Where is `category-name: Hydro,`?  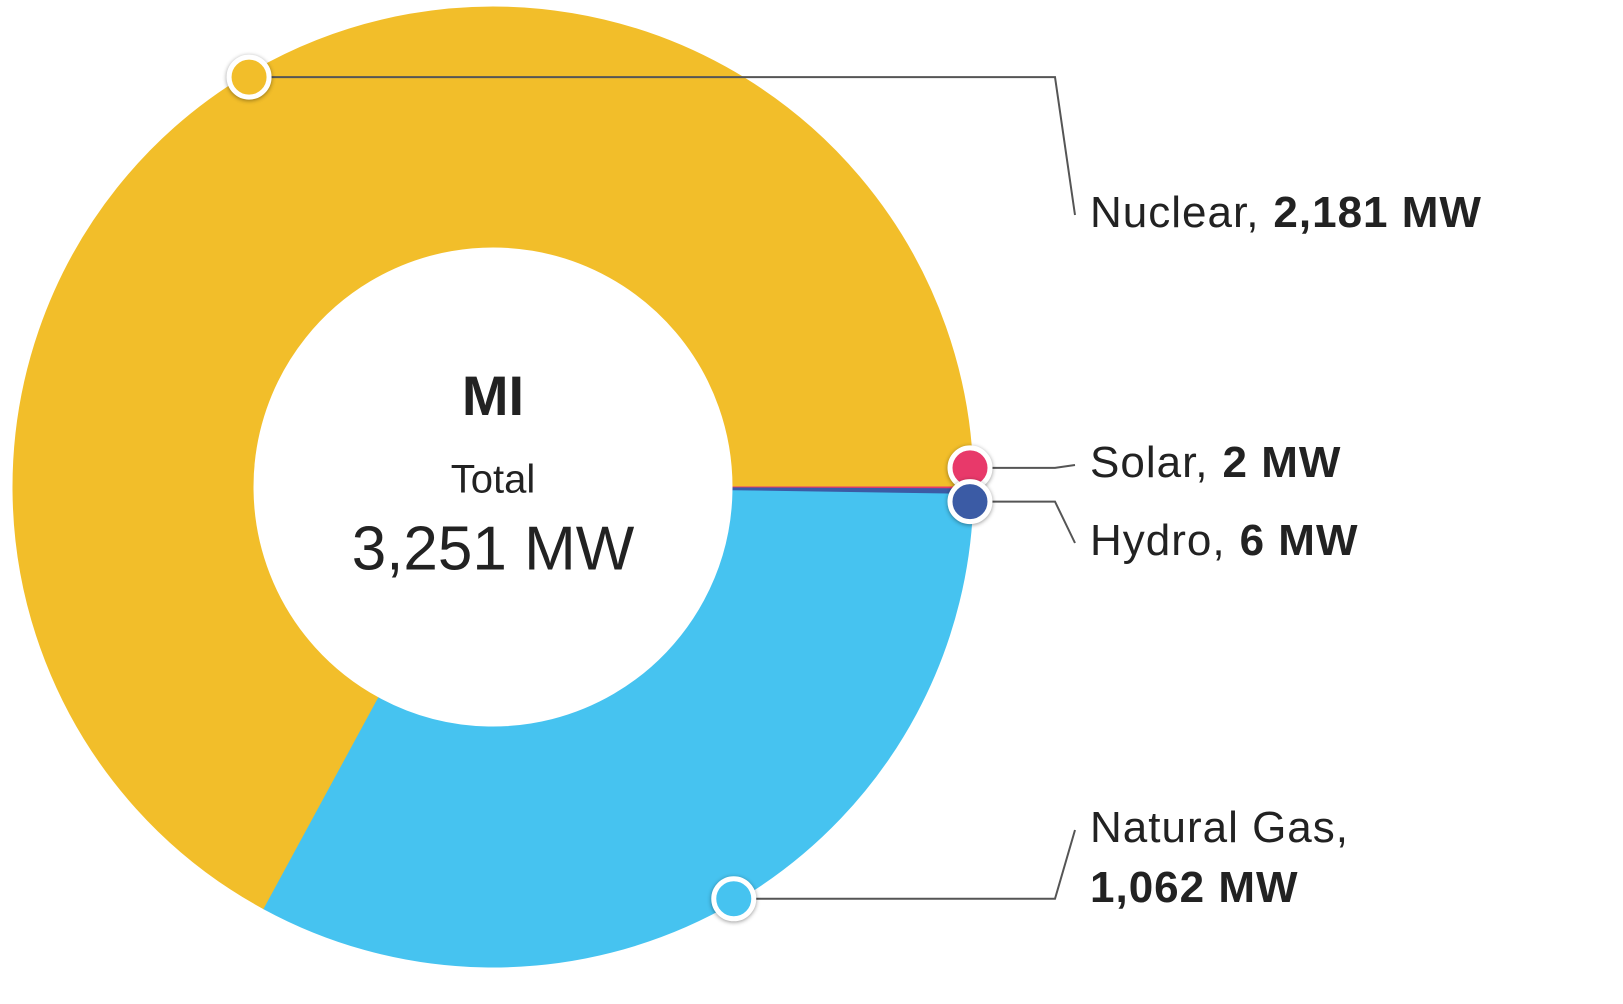
category-name: Hydro, is located at coordinates (1158, 540).